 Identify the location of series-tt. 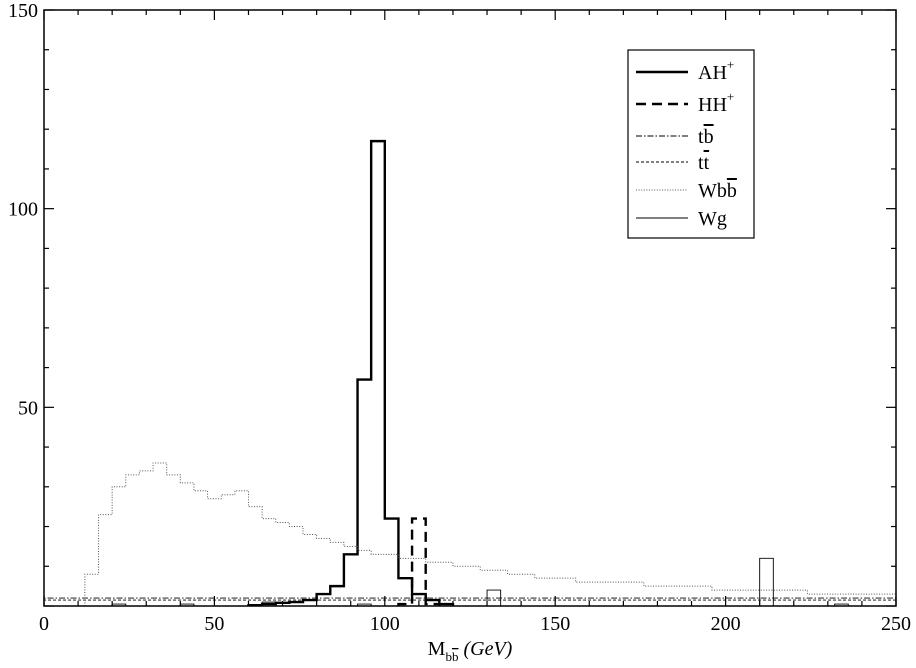
(470, 602).